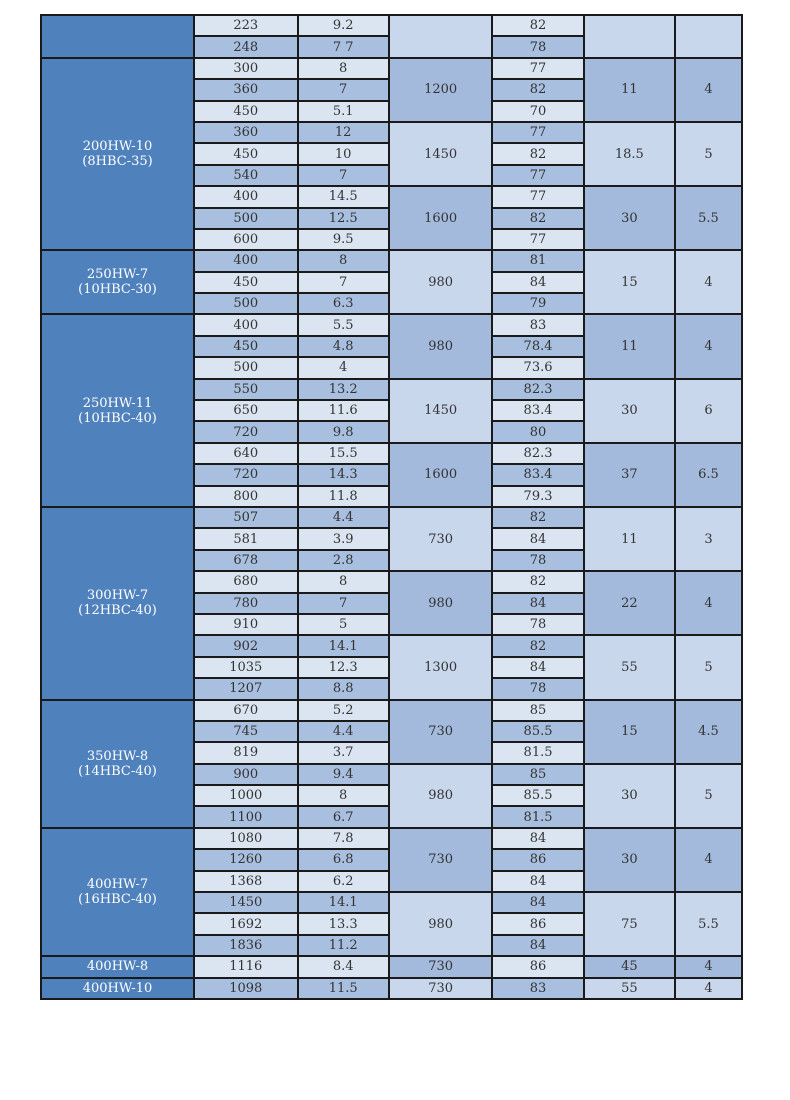 This screenshot has height=1100, width=790. I want to click on table-row: 400HW-8 1116 8.4 730 86 45 4, so click(391, 967).